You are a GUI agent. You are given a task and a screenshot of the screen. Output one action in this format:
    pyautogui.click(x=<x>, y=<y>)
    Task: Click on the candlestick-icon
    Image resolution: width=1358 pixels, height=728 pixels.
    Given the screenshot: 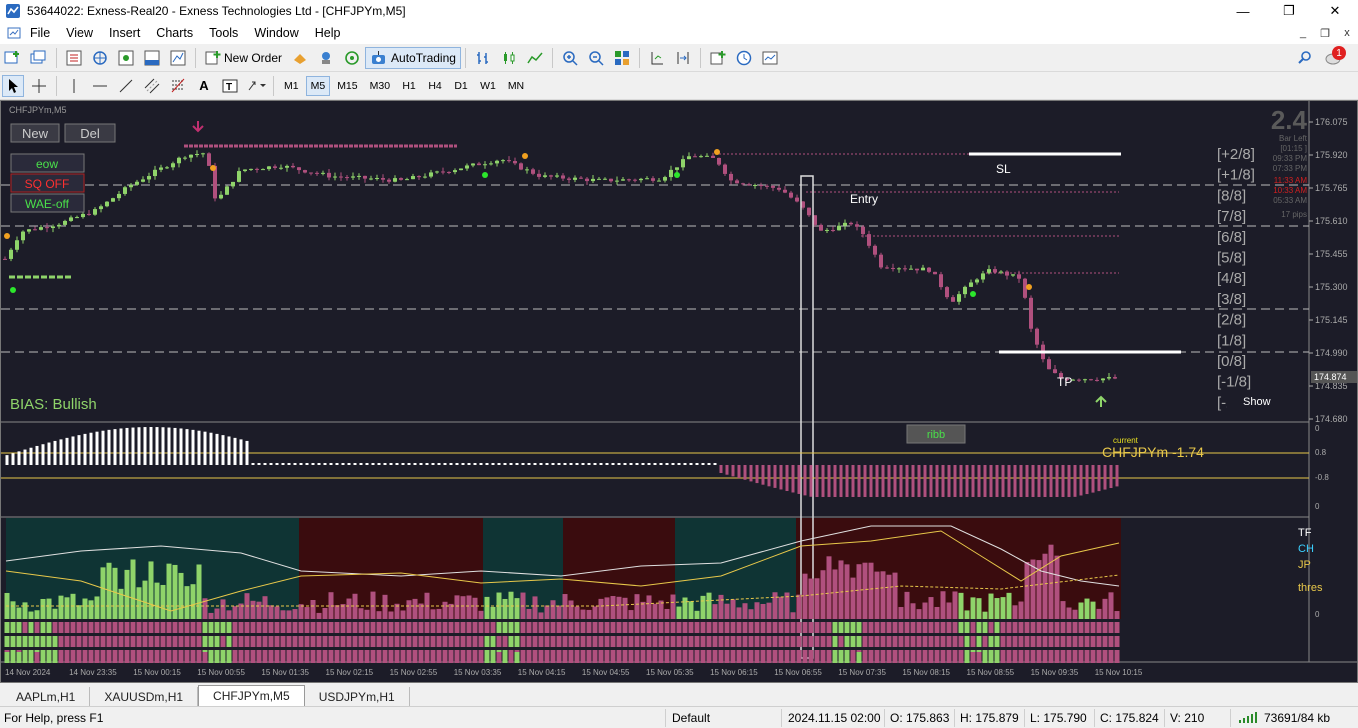 What is the action you would take?
    pyautogui.click(x=509, y=58)
    